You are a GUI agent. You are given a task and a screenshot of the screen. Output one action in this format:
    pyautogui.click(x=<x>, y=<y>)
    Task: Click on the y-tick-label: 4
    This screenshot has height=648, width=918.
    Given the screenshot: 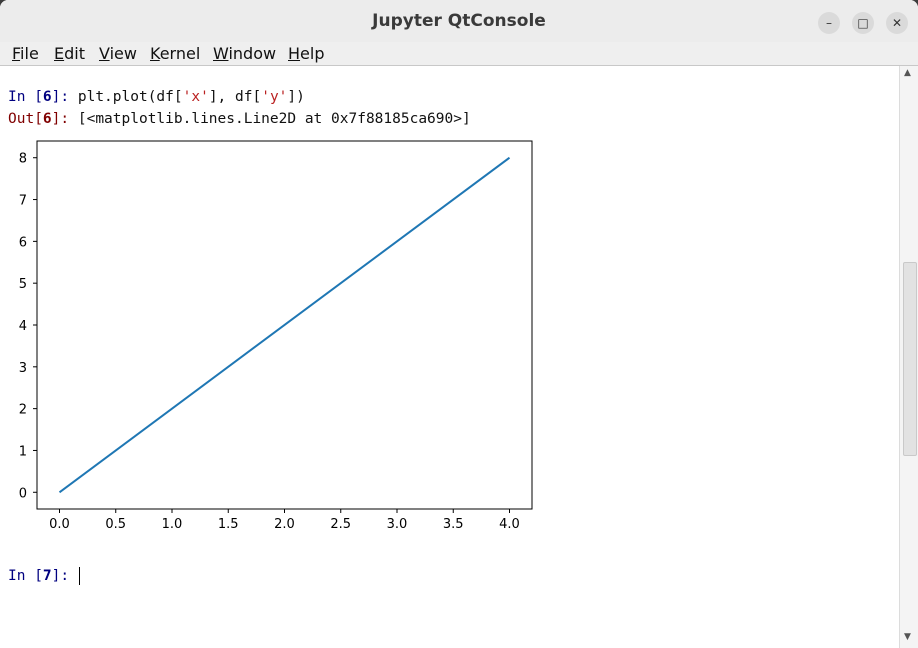 What is the action you would take?
    pyautogui.click(x=23, y=326)
    